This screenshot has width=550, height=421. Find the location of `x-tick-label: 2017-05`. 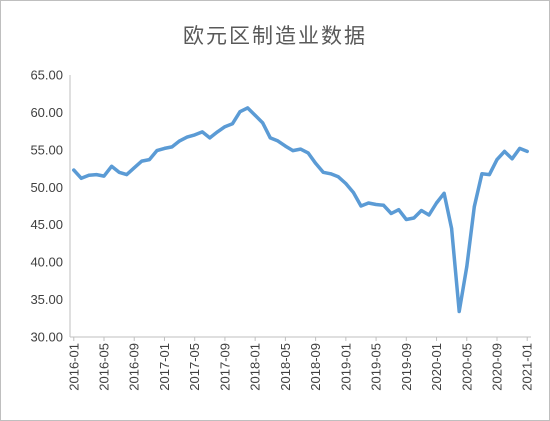

x-tick-label: 2017-05 is located at coordinates (194, 367).